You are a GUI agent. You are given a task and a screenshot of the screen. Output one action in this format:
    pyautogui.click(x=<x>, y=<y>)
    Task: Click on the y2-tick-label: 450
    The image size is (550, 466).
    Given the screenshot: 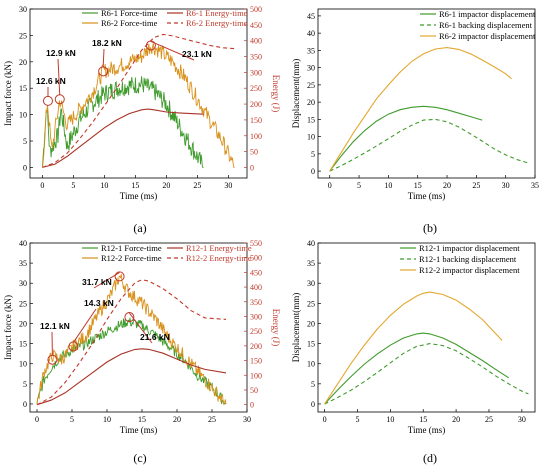 What is the action you would take?
    pyautogui.click(x=256, y=272)
    